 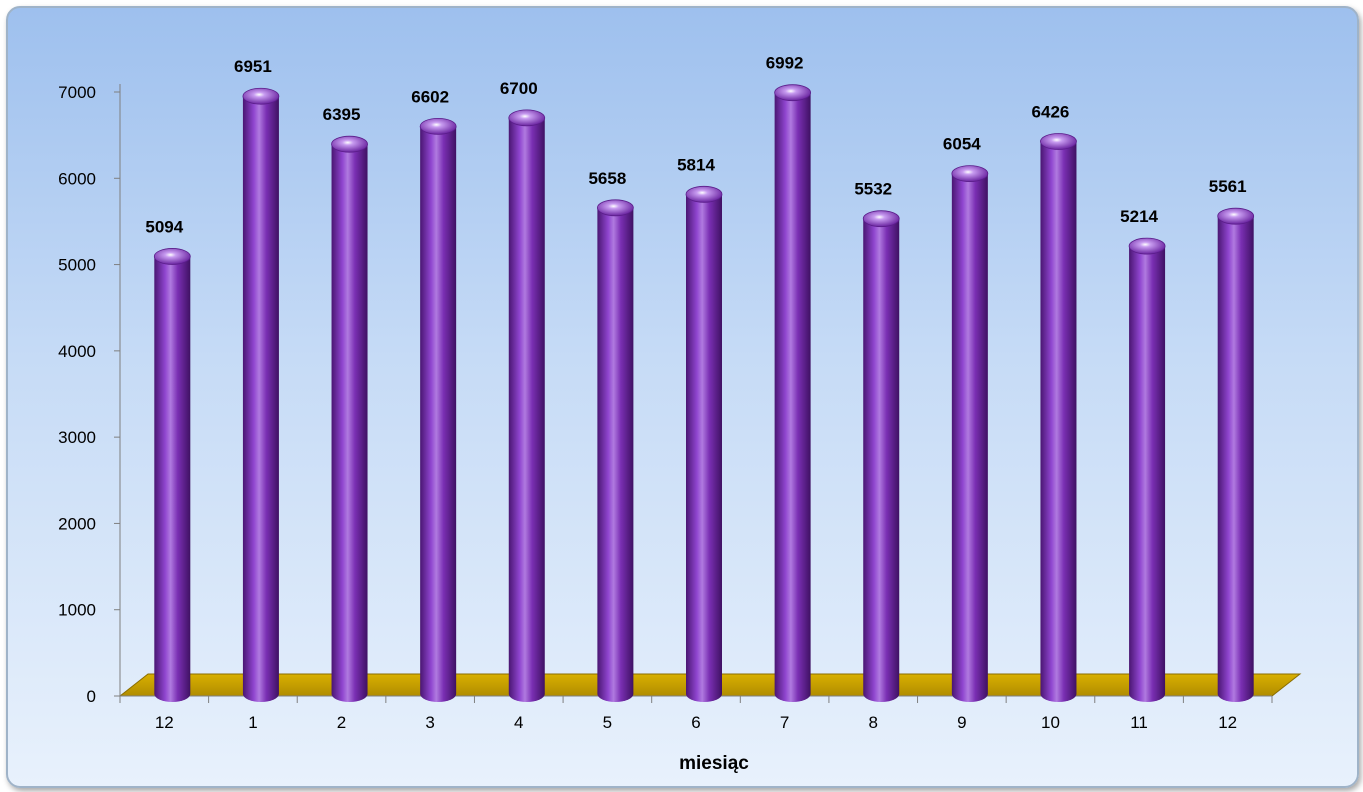 What do you see at coordinates (1139, 216) in the screenshot?
I see `data-label: 5214` at bounding box center [1139, 216].